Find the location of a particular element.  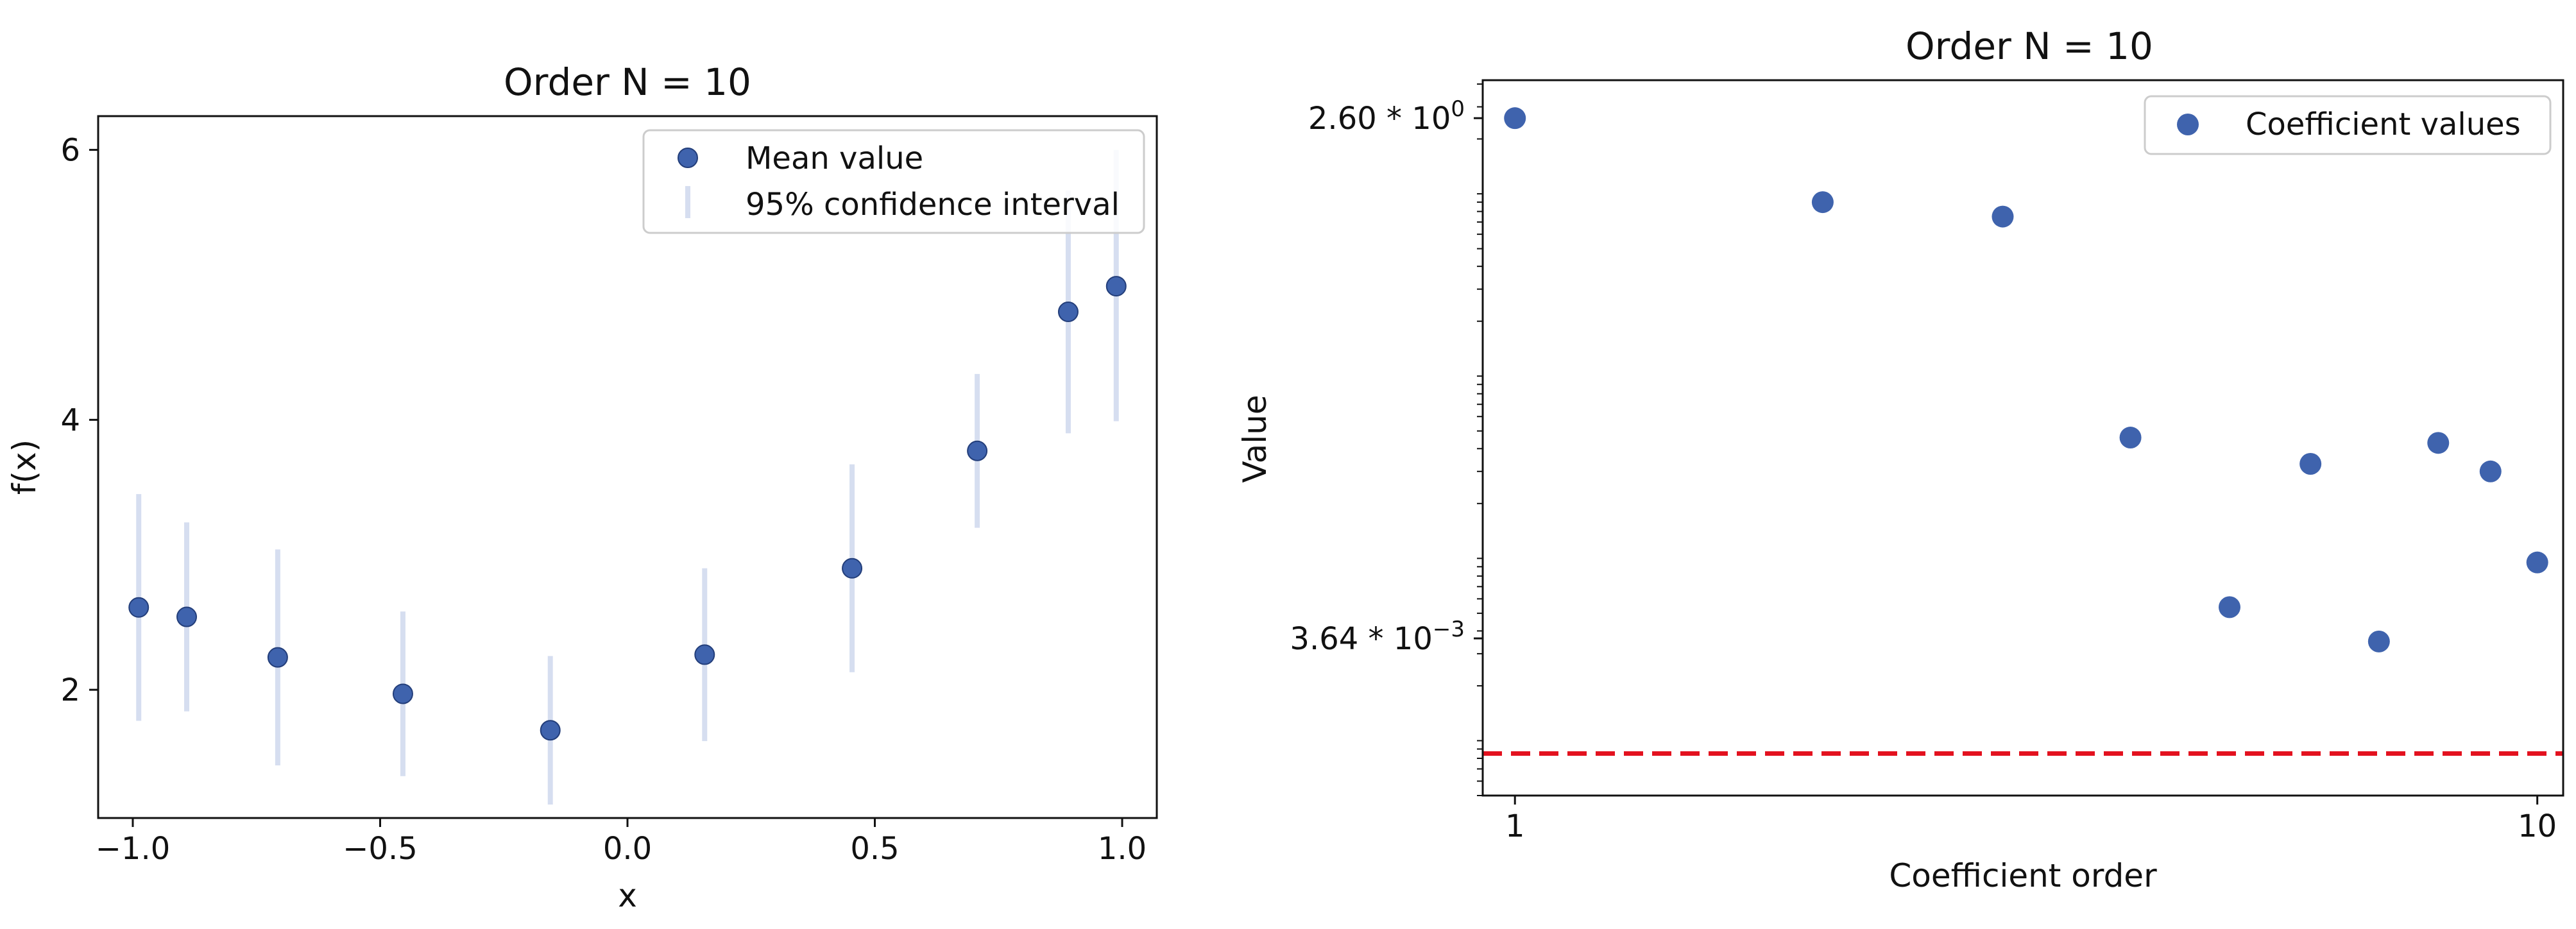

right-chart-title: Order N = 10 is located at coordinates (2029, 46).